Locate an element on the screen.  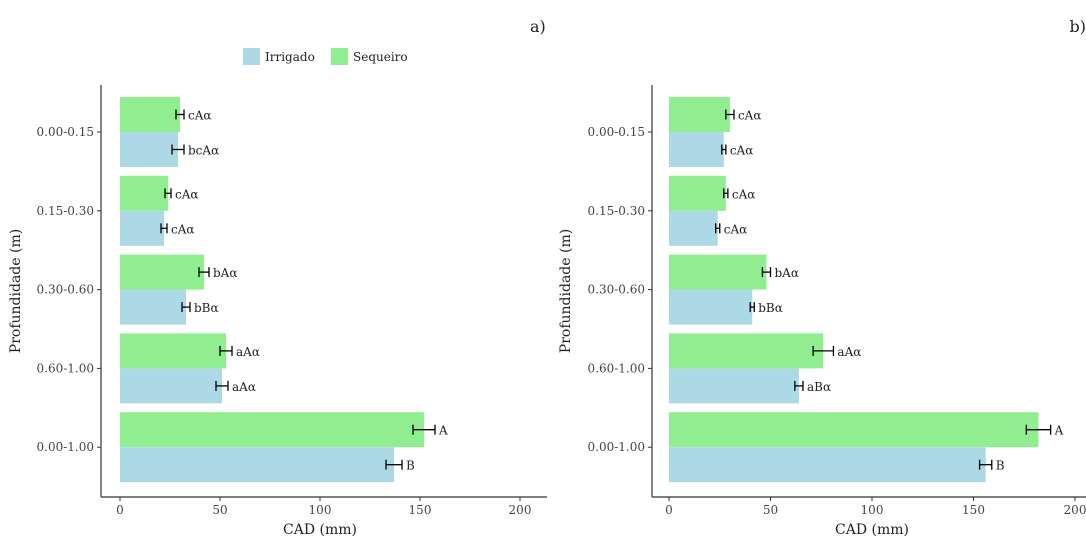
panel-tag: a) is located at coordinates (538, 26).